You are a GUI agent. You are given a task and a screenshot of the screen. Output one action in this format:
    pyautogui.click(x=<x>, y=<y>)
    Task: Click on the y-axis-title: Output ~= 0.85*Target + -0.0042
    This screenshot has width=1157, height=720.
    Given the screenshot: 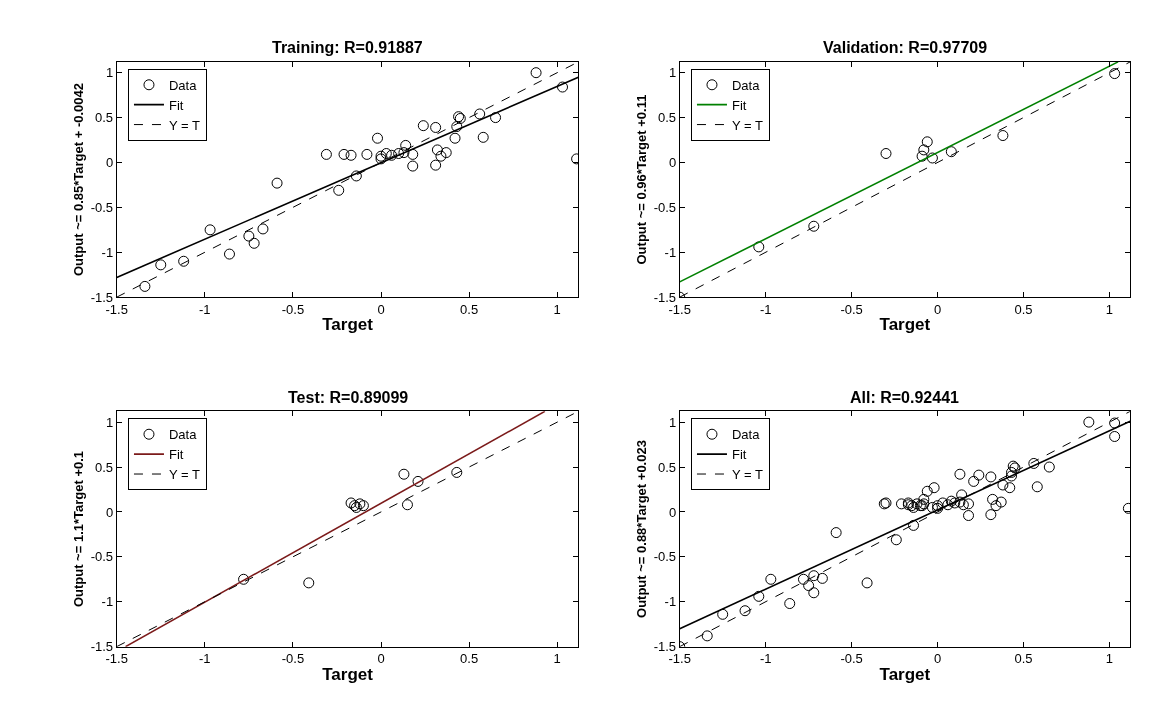 What is the action you would take?
    pyautogui.click(x=78, y=180)
    